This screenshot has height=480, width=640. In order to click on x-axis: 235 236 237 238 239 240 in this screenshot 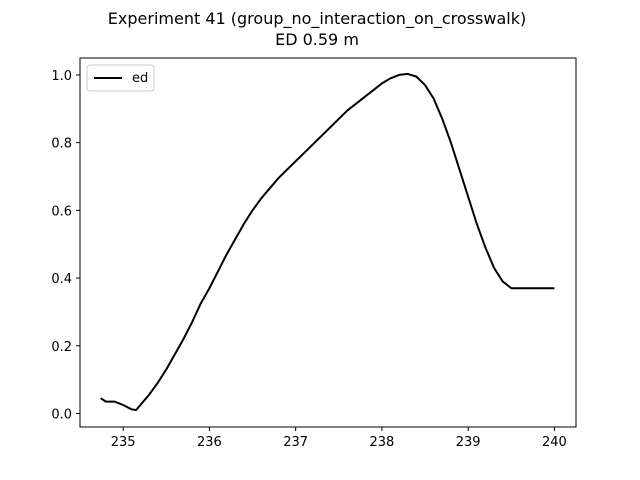, I will do `click(339, 438)`.